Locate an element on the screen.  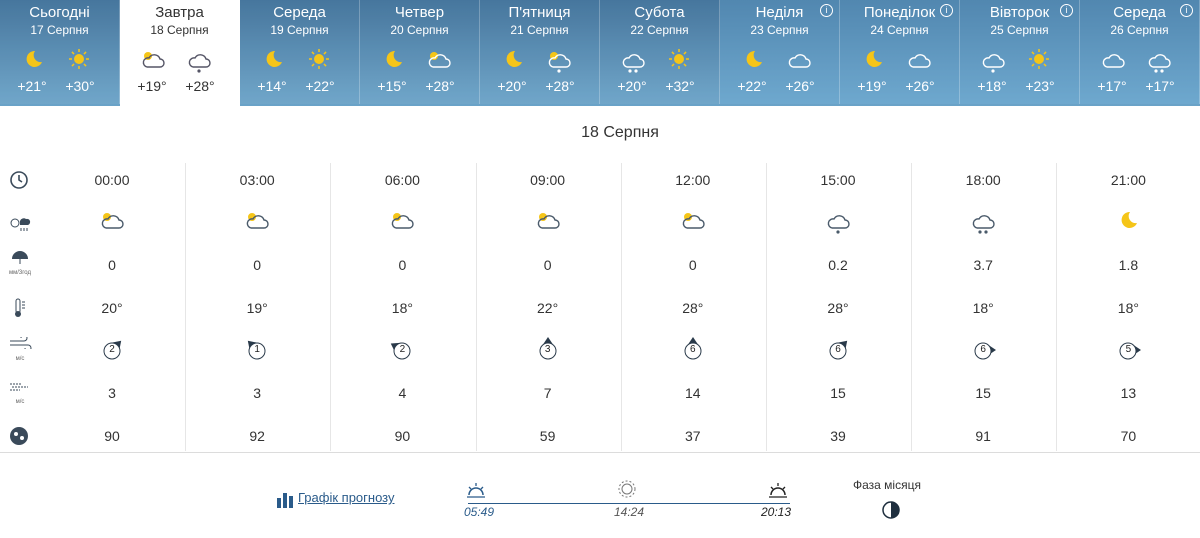
moon-phase-label: Фаза місяця is located at coordinates (887, 485).